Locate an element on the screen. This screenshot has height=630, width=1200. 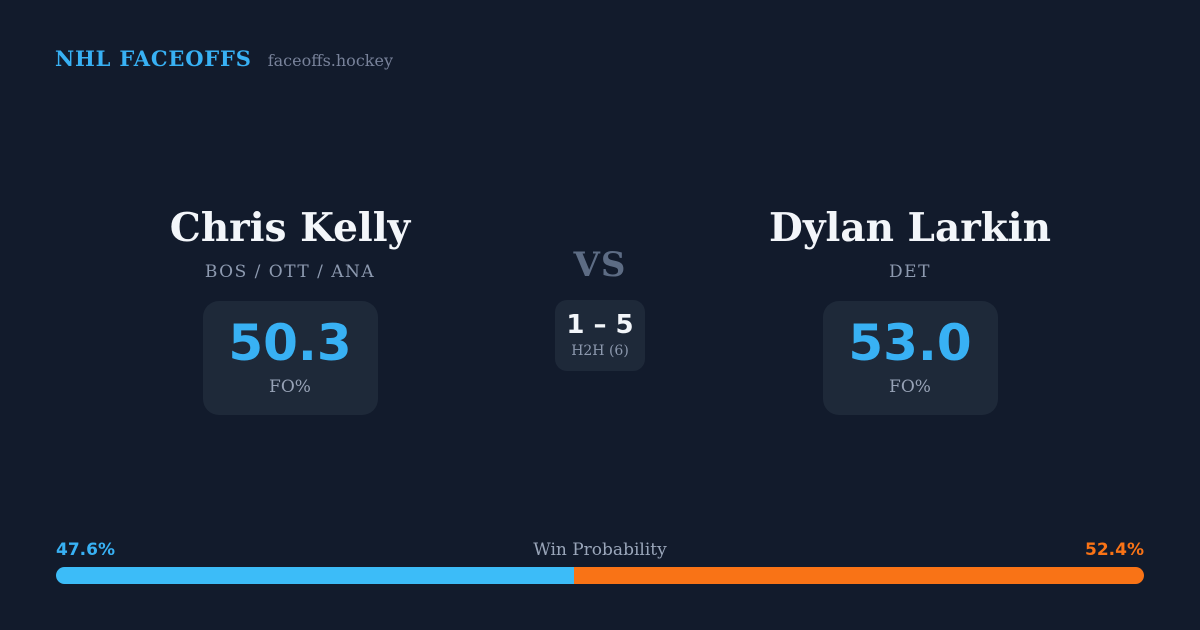
head-to-head-card: 1 – 5 H2H (6) is located at coordinates (600, 336).